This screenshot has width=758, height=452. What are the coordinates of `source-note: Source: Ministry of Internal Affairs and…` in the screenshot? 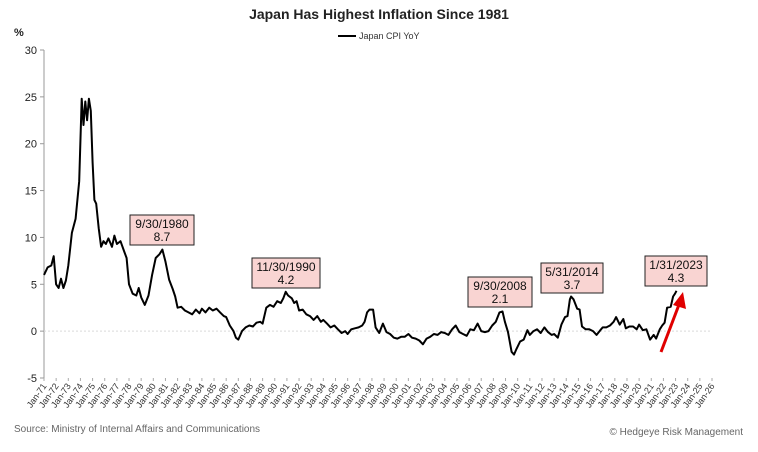 It's located at (137, 429).